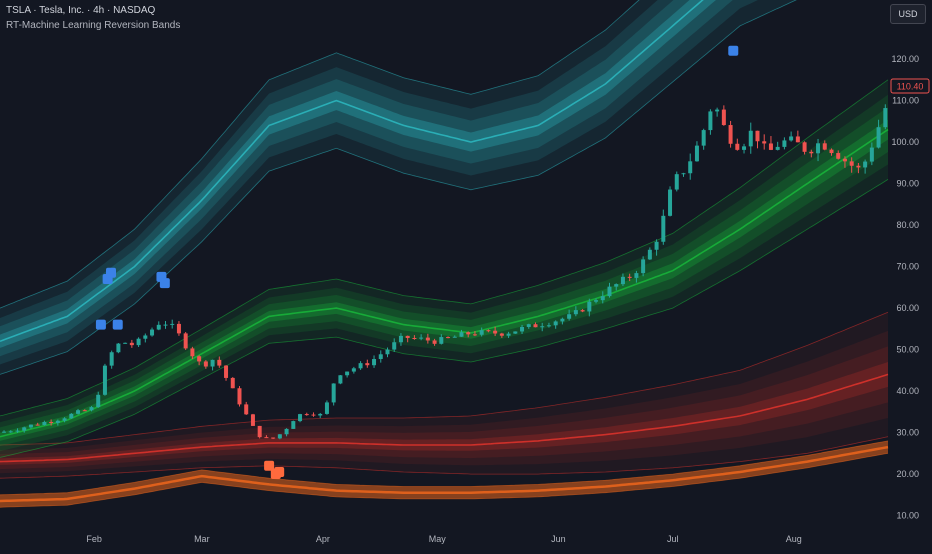 The width and height of the screenshot is (932, 554). I want to click on lowest-band-center, so click(444, 474).